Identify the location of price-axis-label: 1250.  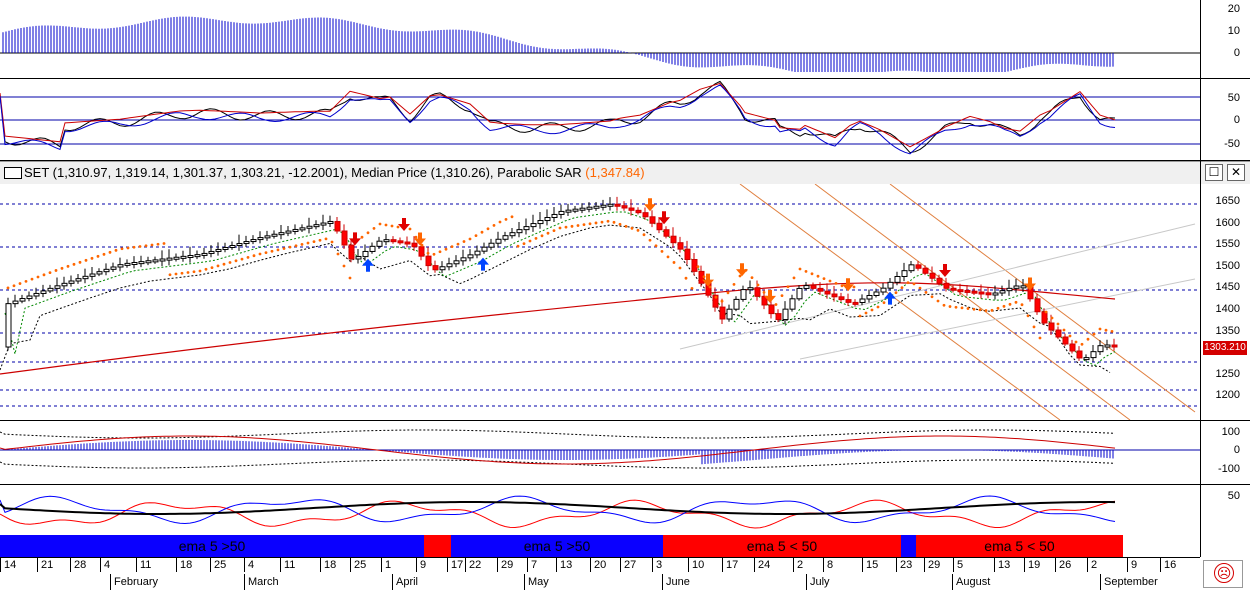
(1227, 373).